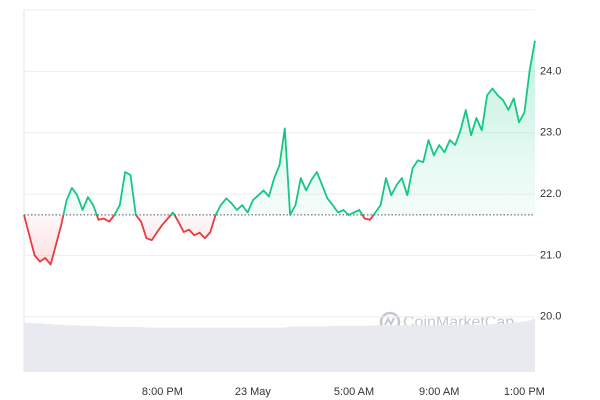 The image size is (600, 400). What do you see at coordinates (550, 194) in the screenshot?
I see `y-tick-label: 22.0` at bounding box center [550, 194].